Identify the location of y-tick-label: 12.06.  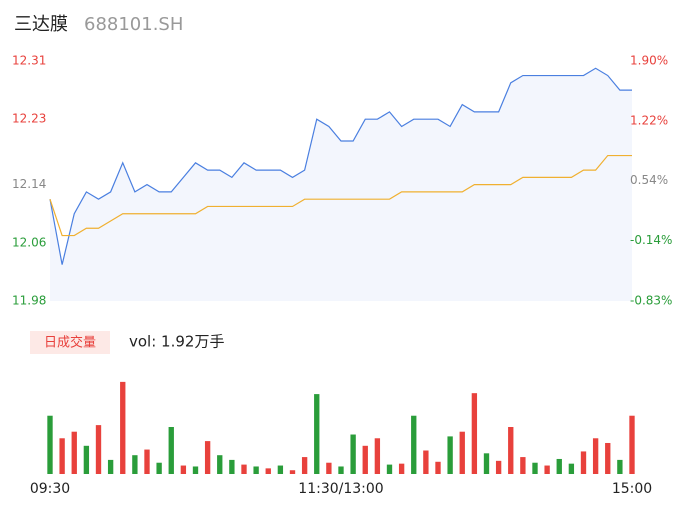
(29, 242).